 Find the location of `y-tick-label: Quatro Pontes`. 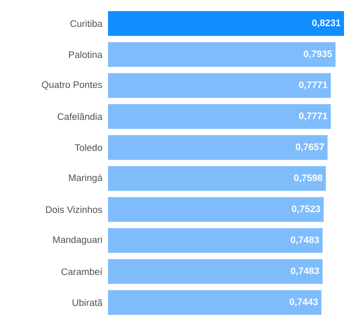

y-tick-label: Quatro Pontes is located at coordinates (72, 85).